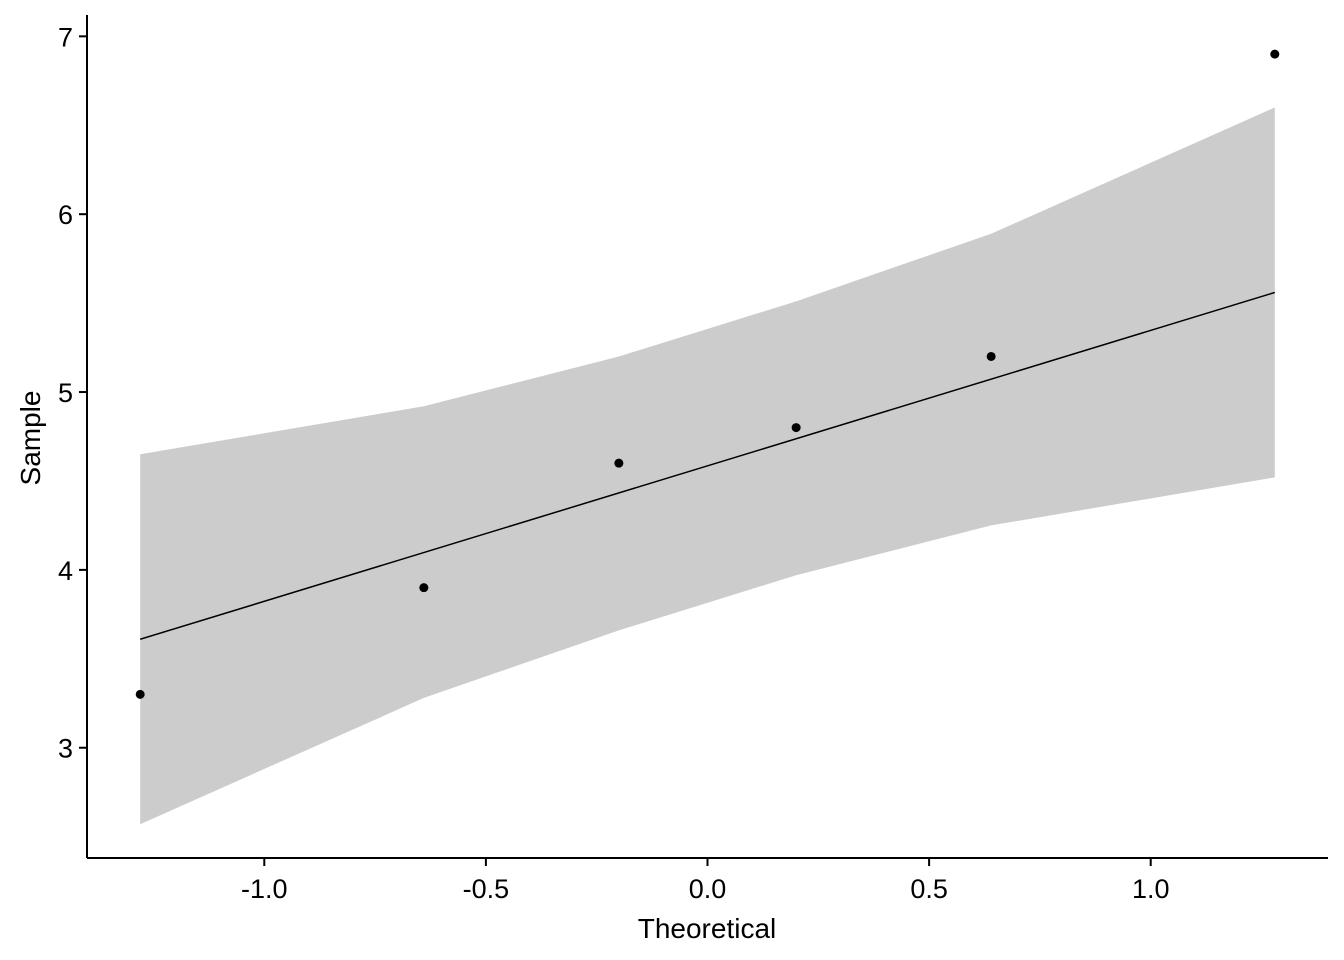 This screenshot has width=1344, height=960. What do you see at coordinates (65, 37) in the screenshot?
I see `y-tick-label: 7` at bounding box center [65, 37].